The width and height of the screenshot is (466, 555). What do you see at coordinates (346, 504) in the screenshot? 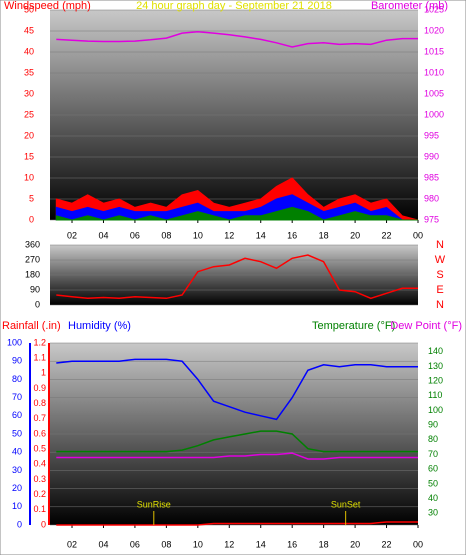
I see `annotation: SunSet` at bounding box center [346, 504].